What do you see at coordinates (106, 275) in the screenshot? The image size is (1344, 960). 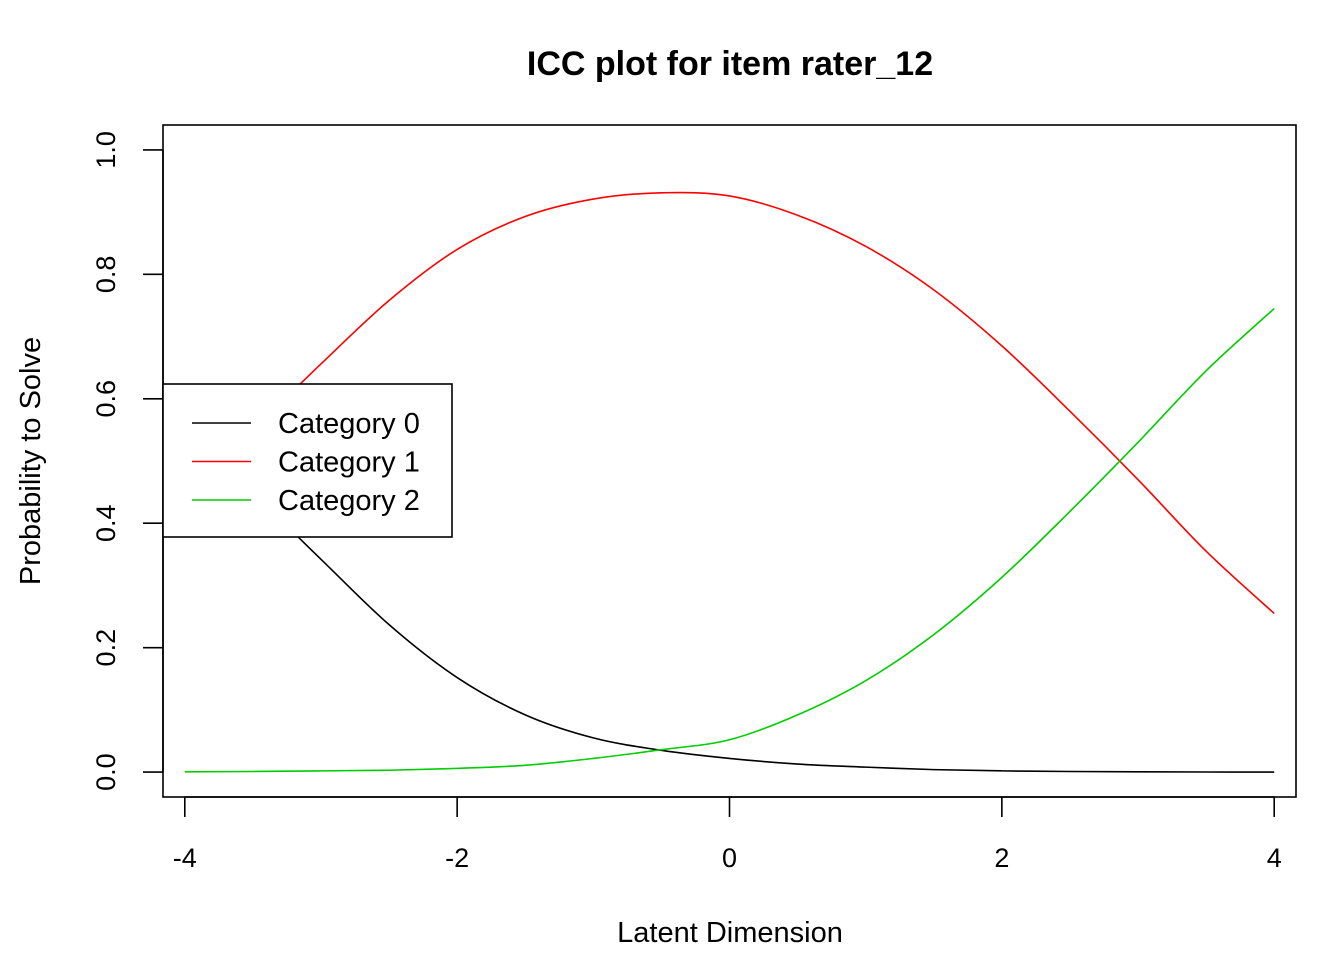 I see `y-tick-label: 0.8` at bounding box center [106, 275].